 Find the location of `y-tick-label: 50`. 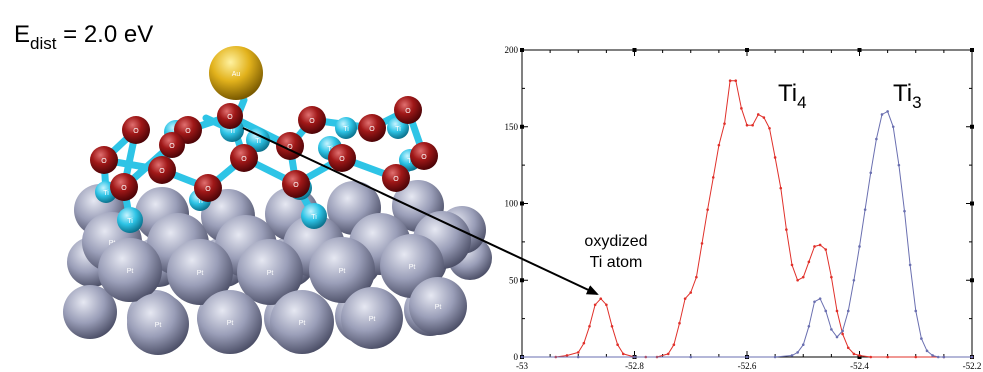

y-tick-label: 50 is located at coordinates (514, 280).